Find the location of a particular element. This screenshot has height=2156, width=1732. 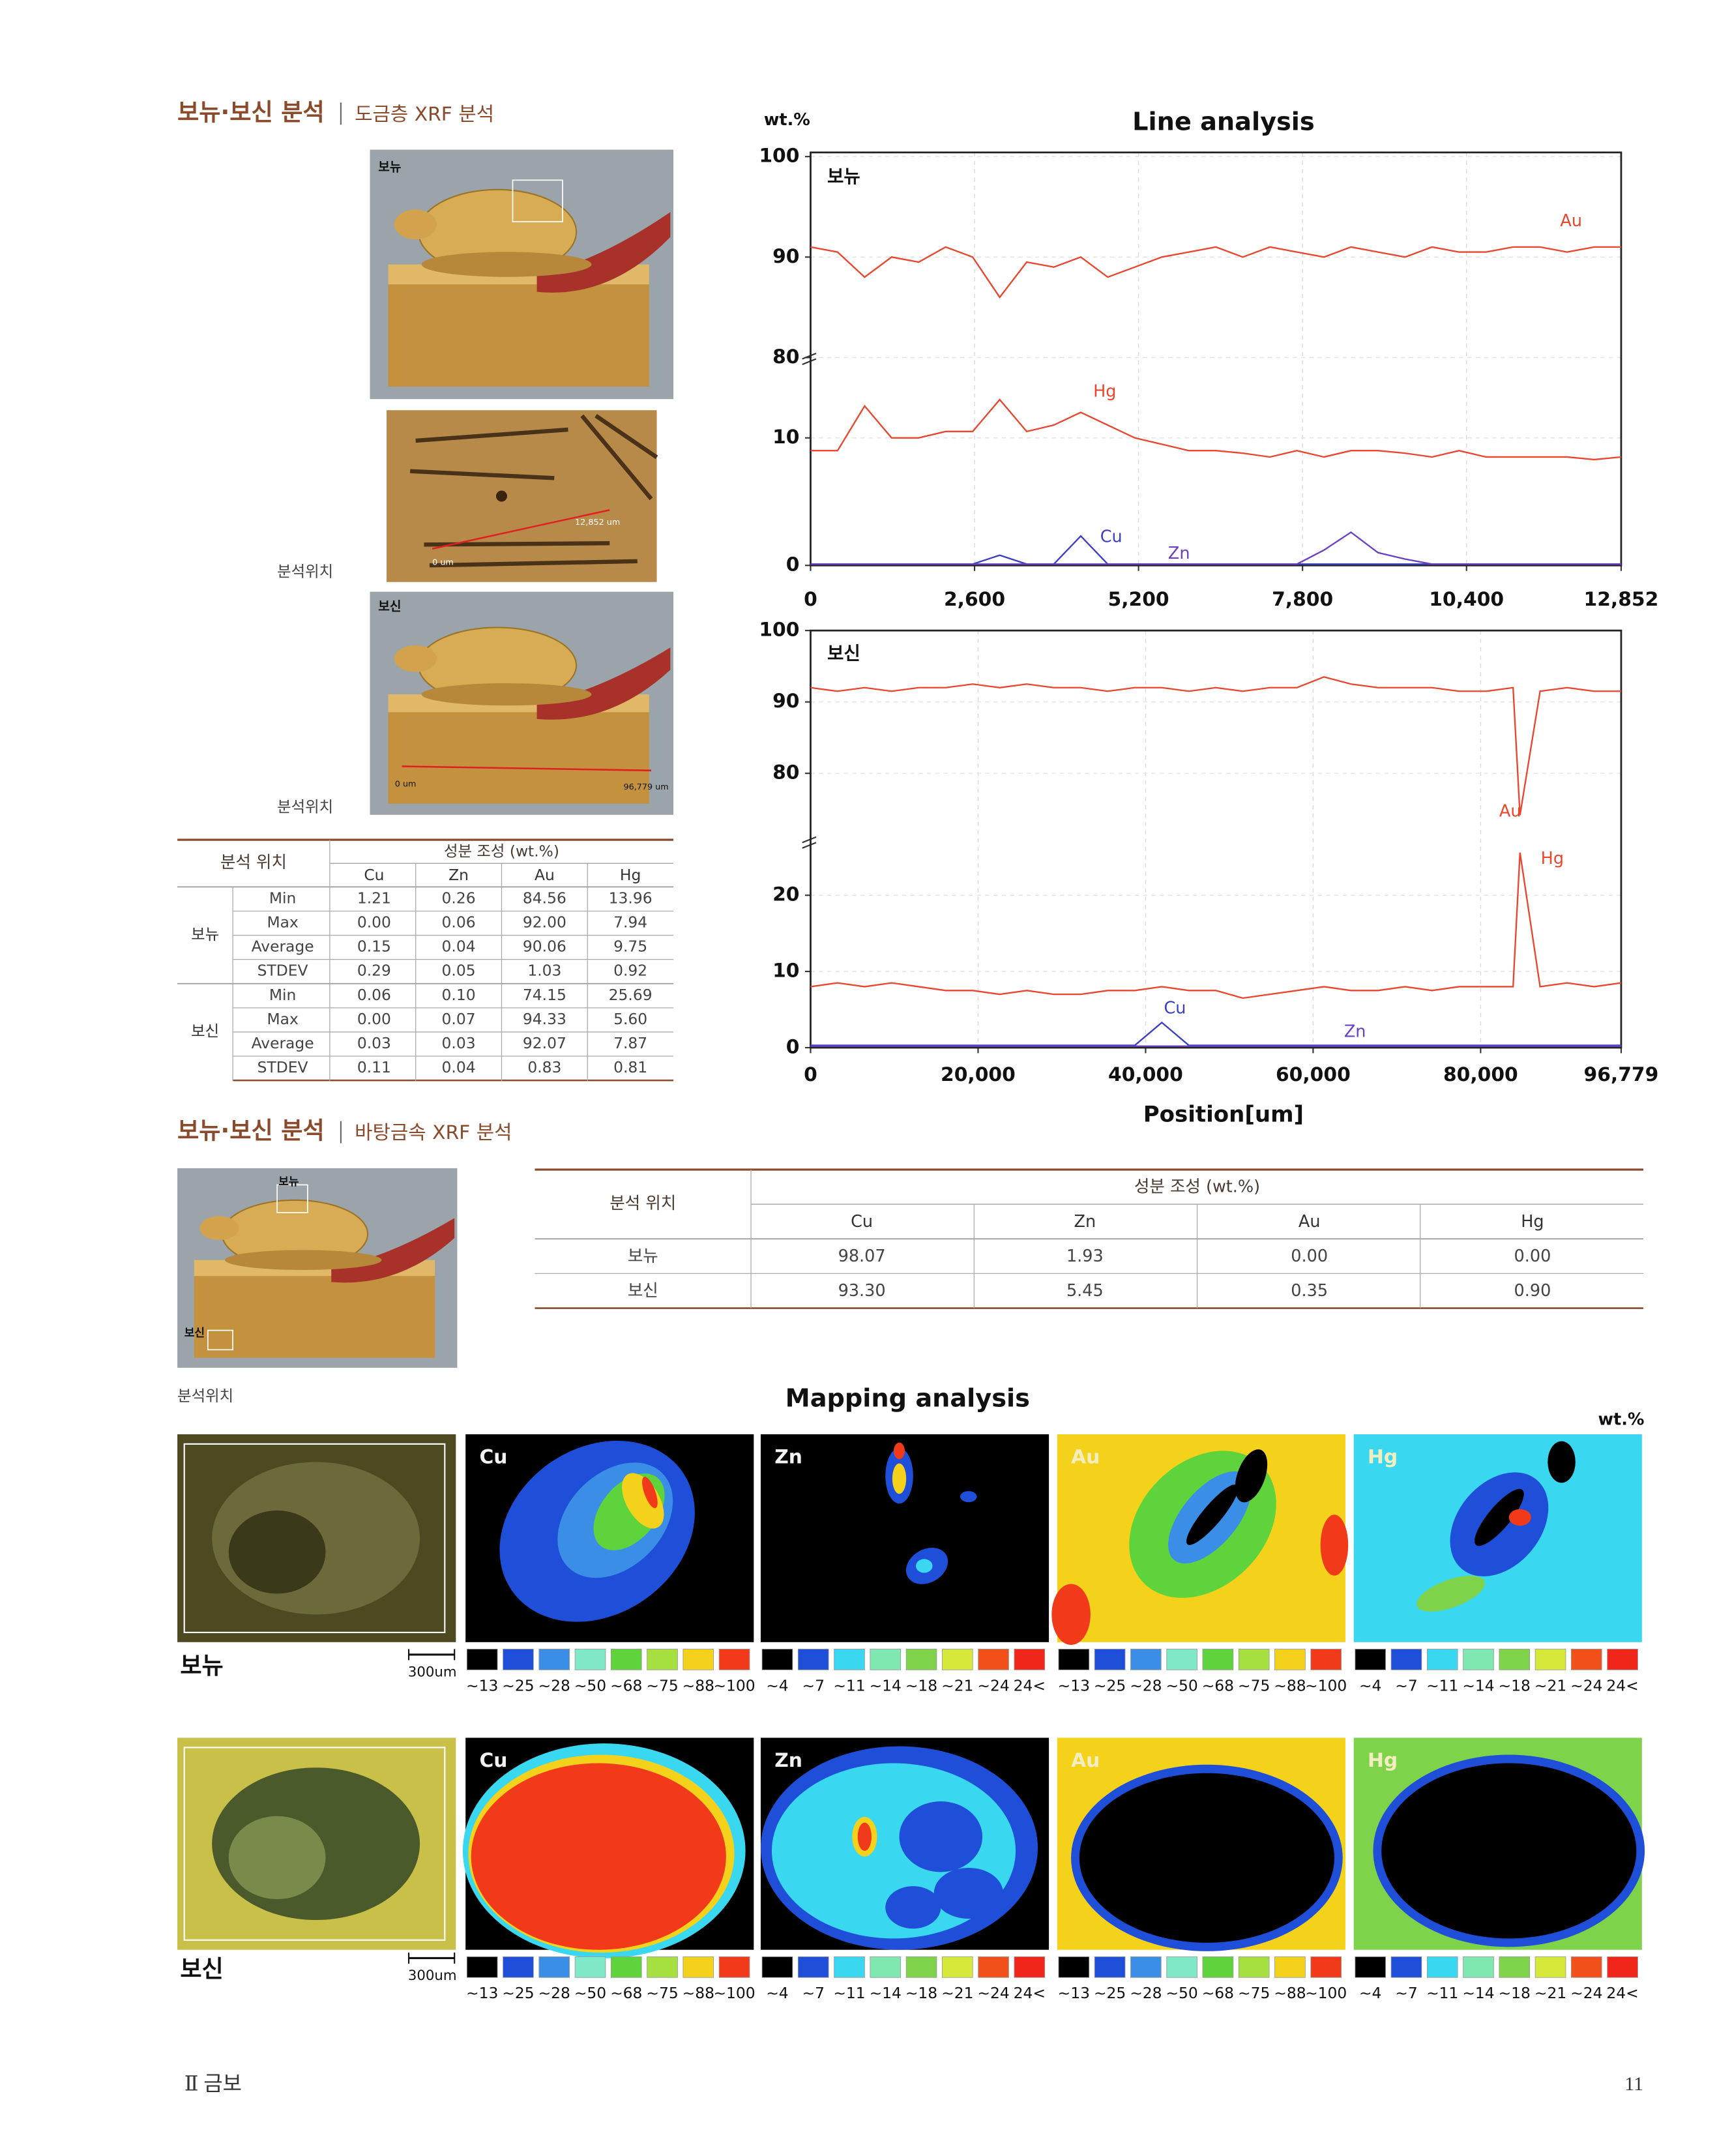

analysis-box is located at coordinates (220, 1340).